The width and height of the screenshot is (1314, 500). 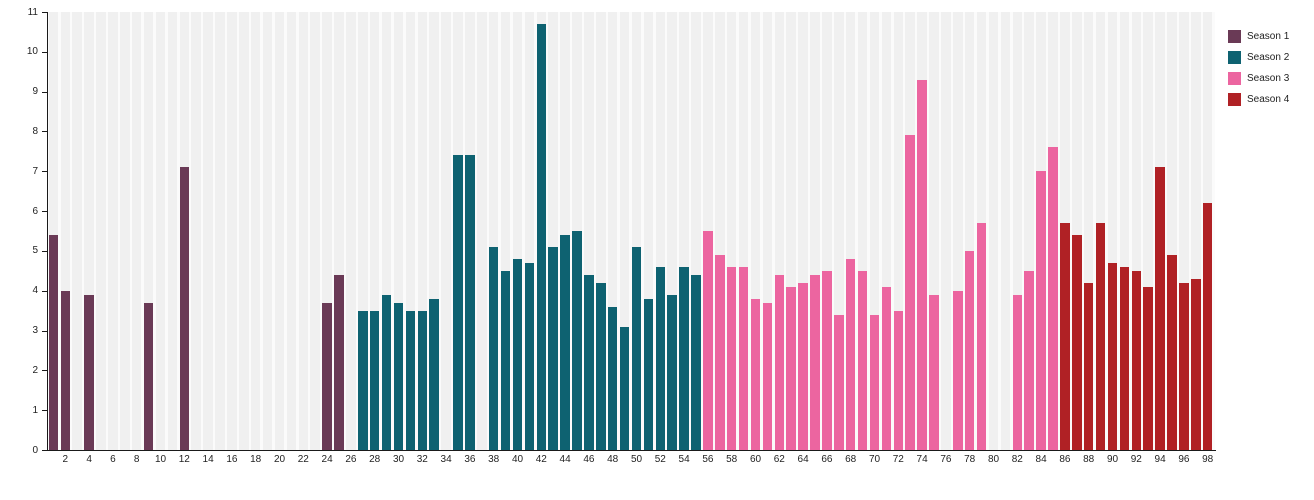 What do you see at coordinates (672, 372) in the screenshot?
I see `bar-season-2-x53` at bounding box center [672, 372].